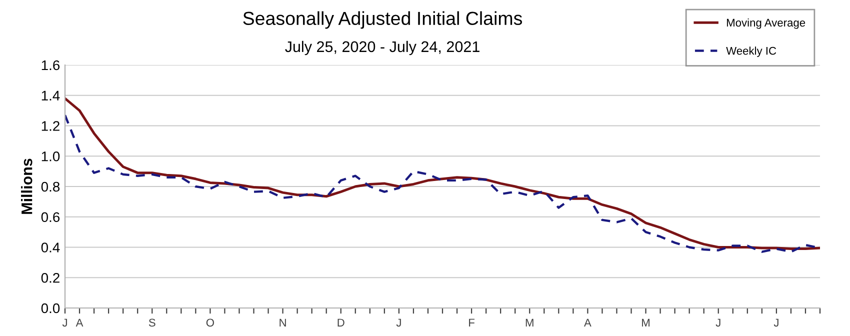 The width and height of the screenshot is (850, 336). Describe the element at coordinates (51, 156) in the screenshot. I see `y-tick-label: 1.0` at that location.